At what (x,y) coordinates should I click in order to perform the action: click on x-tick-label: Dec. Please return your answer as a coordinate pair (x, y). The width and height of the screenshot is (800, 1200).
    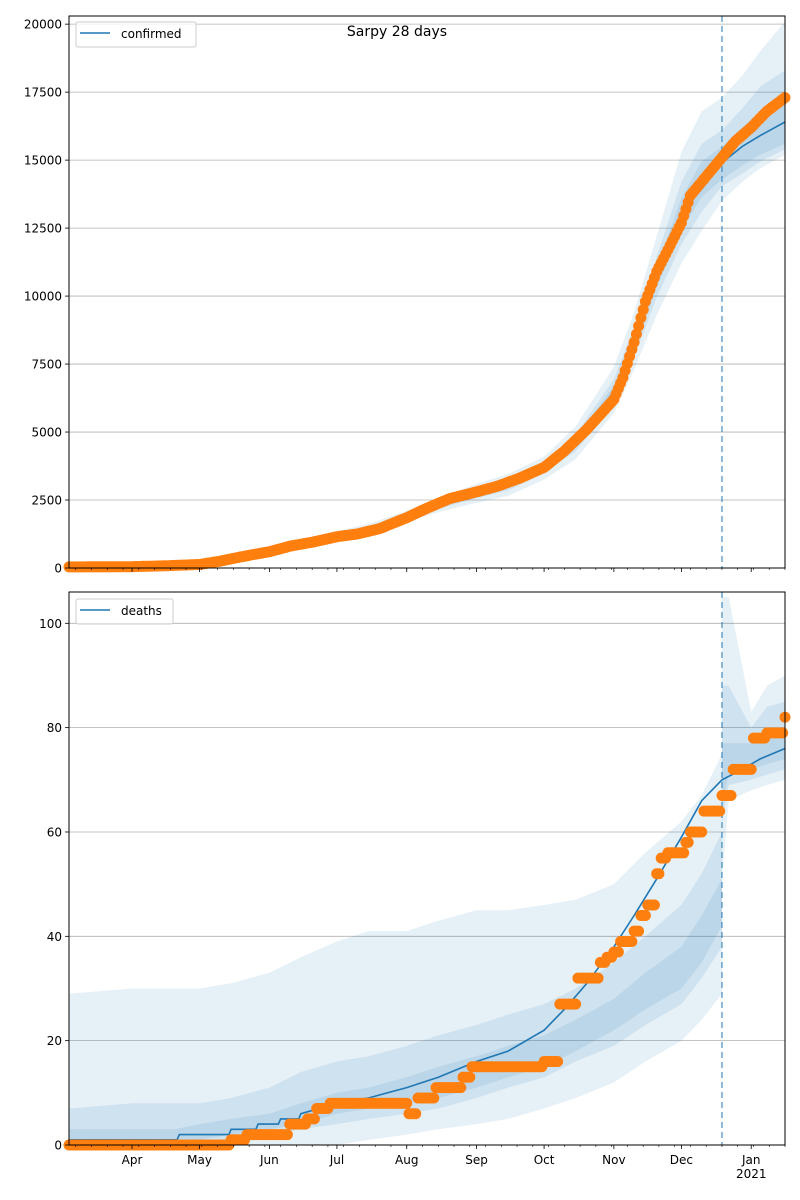
    Looking at the image, I should click on (681, 1160).